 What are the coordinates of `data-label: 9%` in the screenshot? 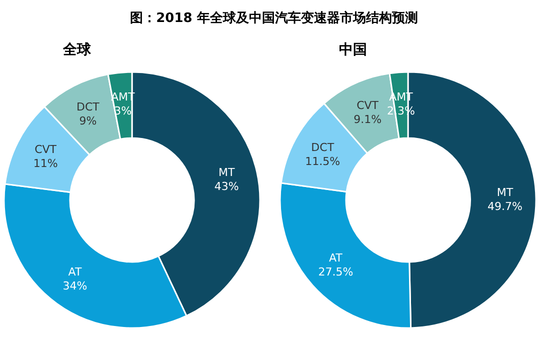 It's located at (88, 121).